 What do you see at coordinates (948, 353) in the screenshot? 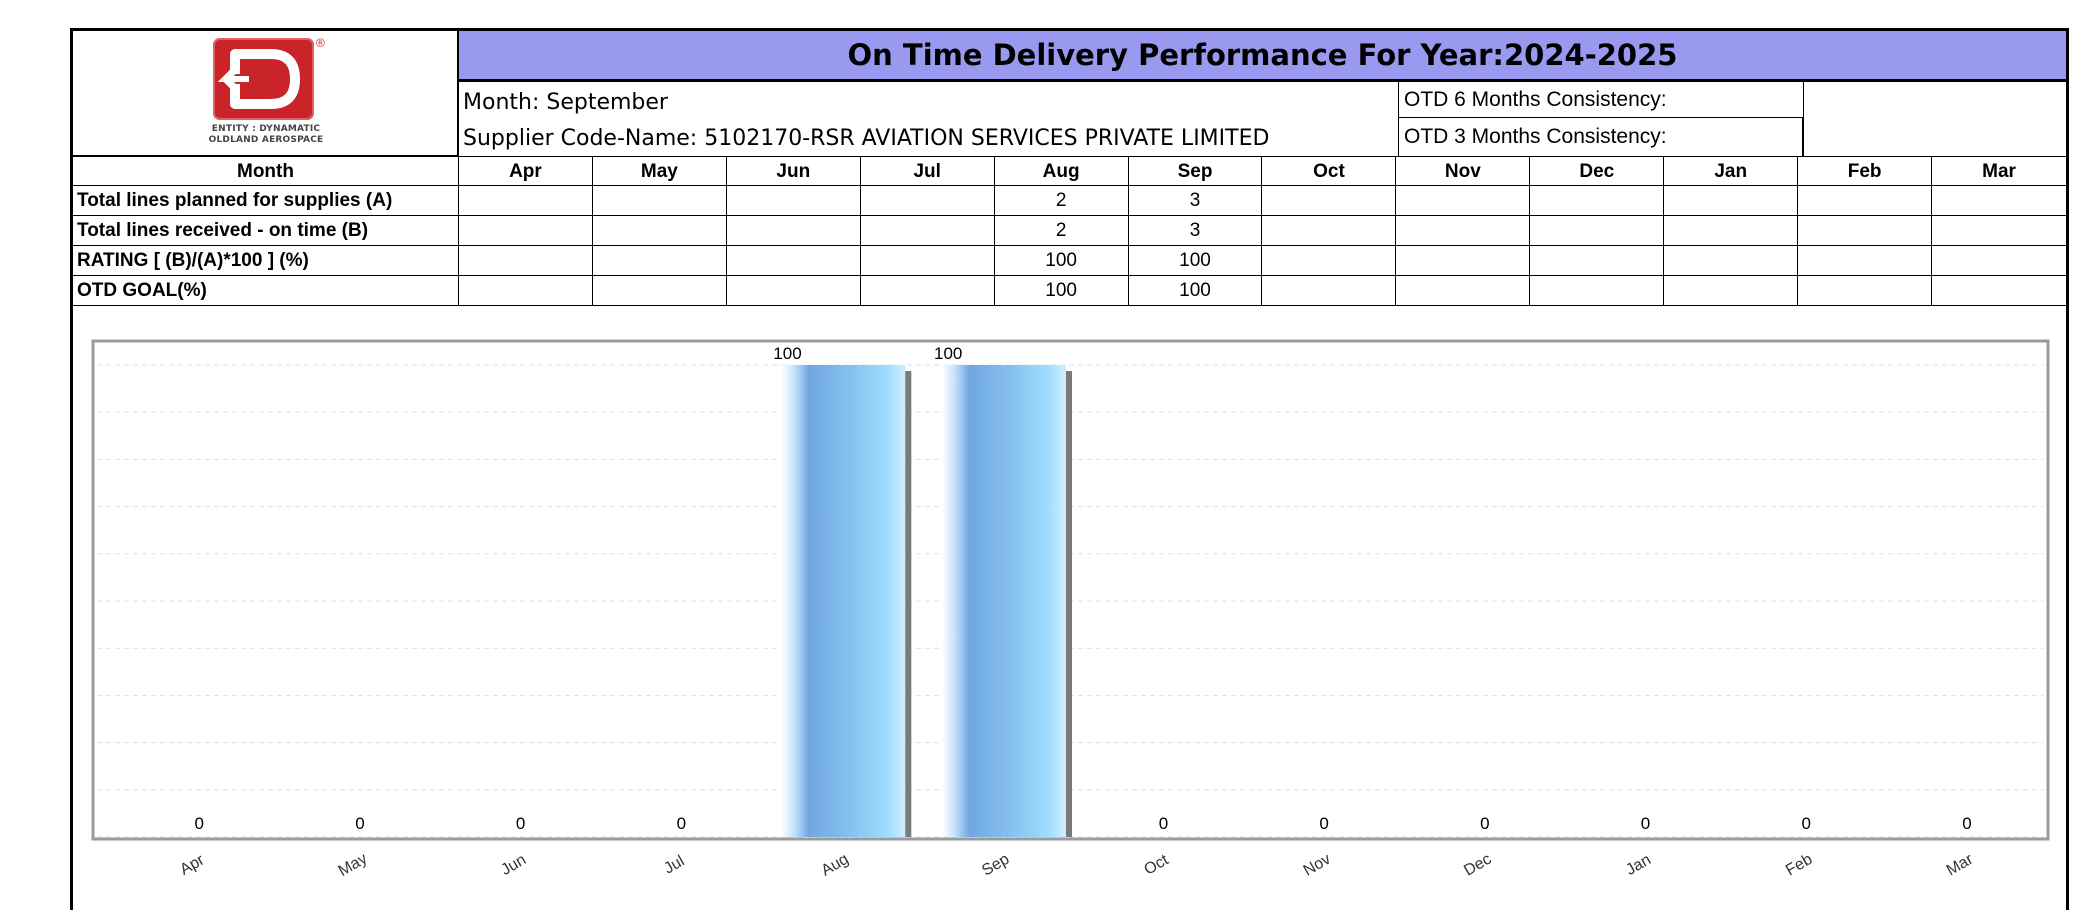
I see `data-label-sep: 100` at bounding box center [948, 353].